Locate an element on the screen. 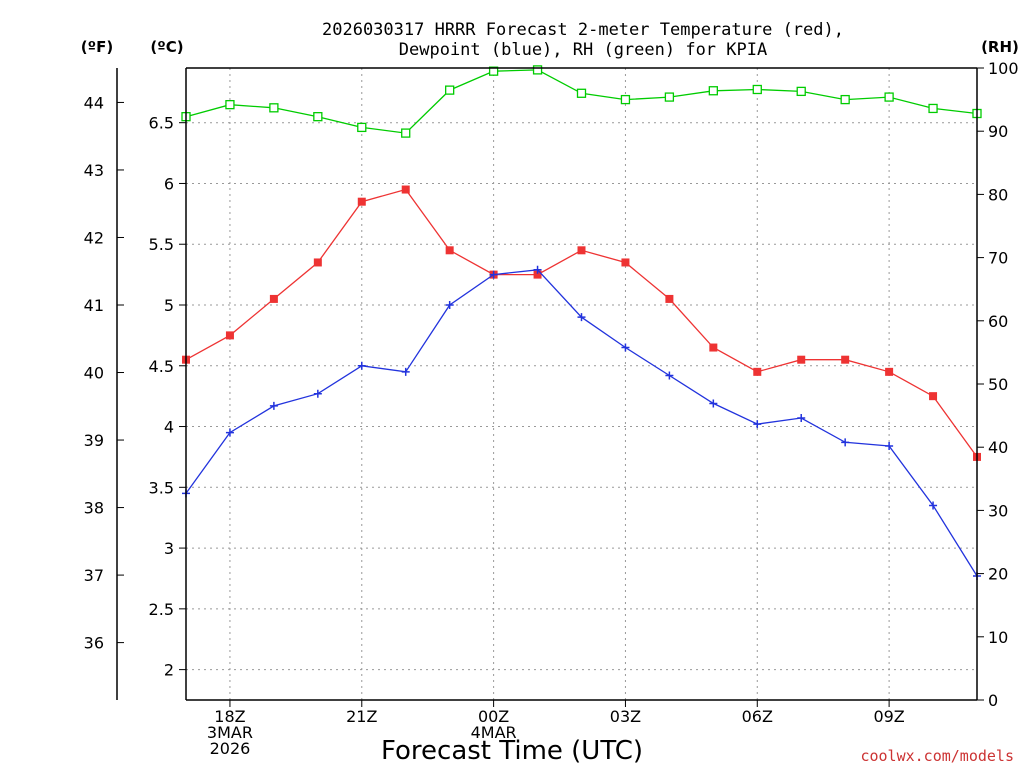 This screenshot has width=1024, height=768. fahrenheit-tick-label: 42 is located at coordinates (94, 237).